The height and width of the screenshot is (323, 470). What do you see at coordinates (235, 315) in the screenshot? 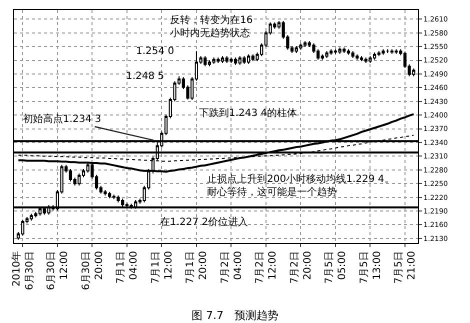
I see `text: 图 7.7 预测趋势` at bounding box center [235, 315].